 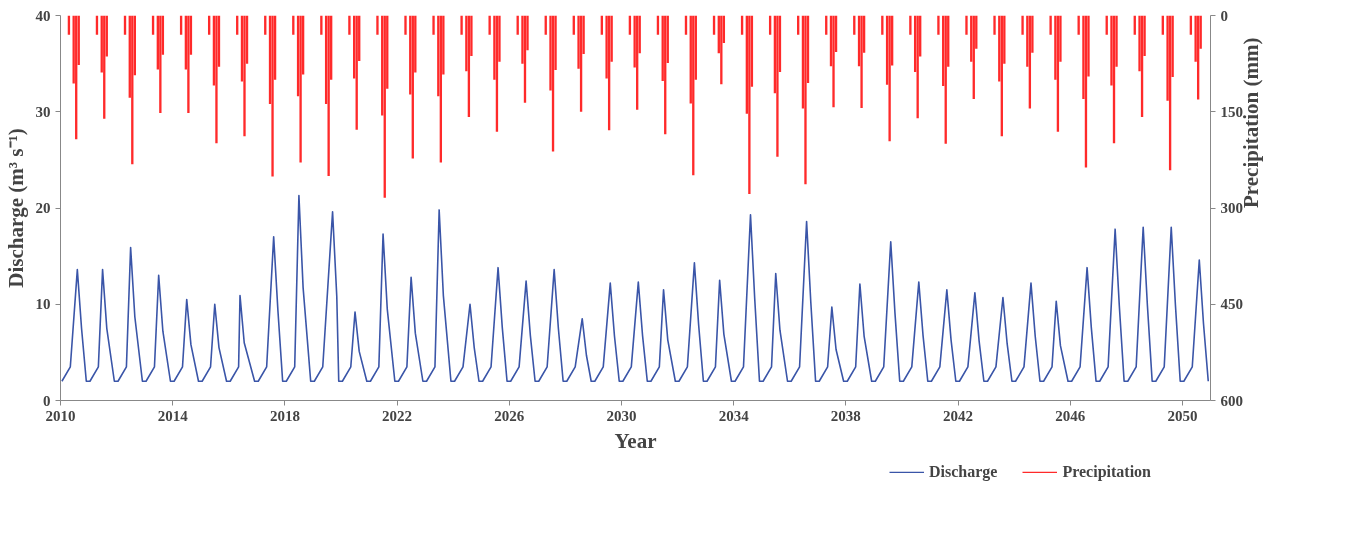 I want to click on x-tick-label: 2034, so click(x=734, y=415).